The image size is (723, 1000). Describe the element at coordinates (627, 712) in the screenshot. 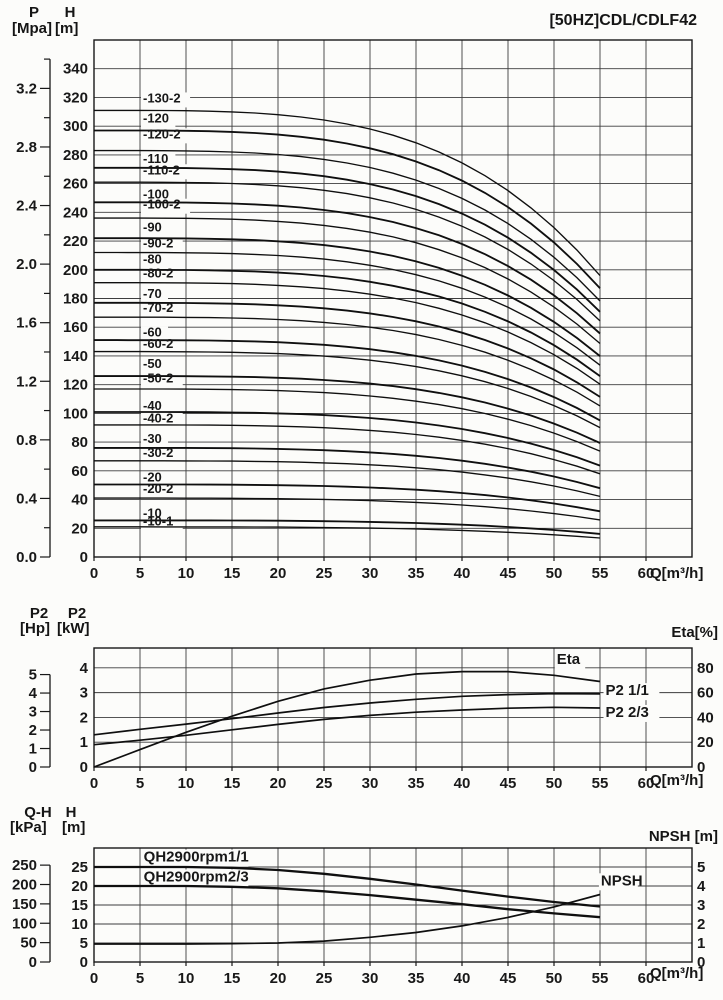

I see `curve-label-p2-2-3: P2 2/3` at that location.